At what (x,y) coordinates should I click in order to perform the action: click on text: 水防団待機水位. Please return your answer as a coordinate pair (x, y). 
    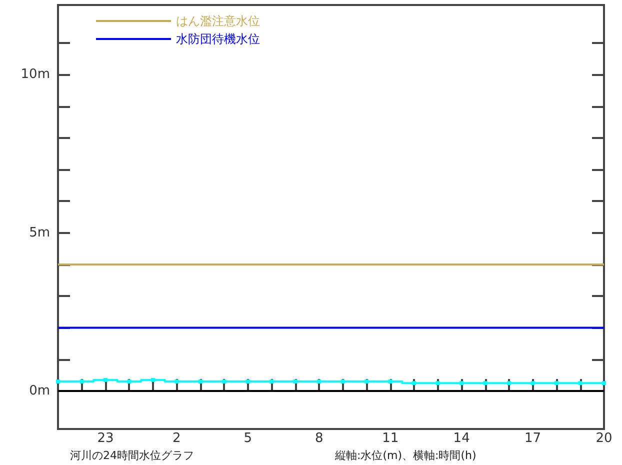
    Looking at the image, I should click on (218, 39).